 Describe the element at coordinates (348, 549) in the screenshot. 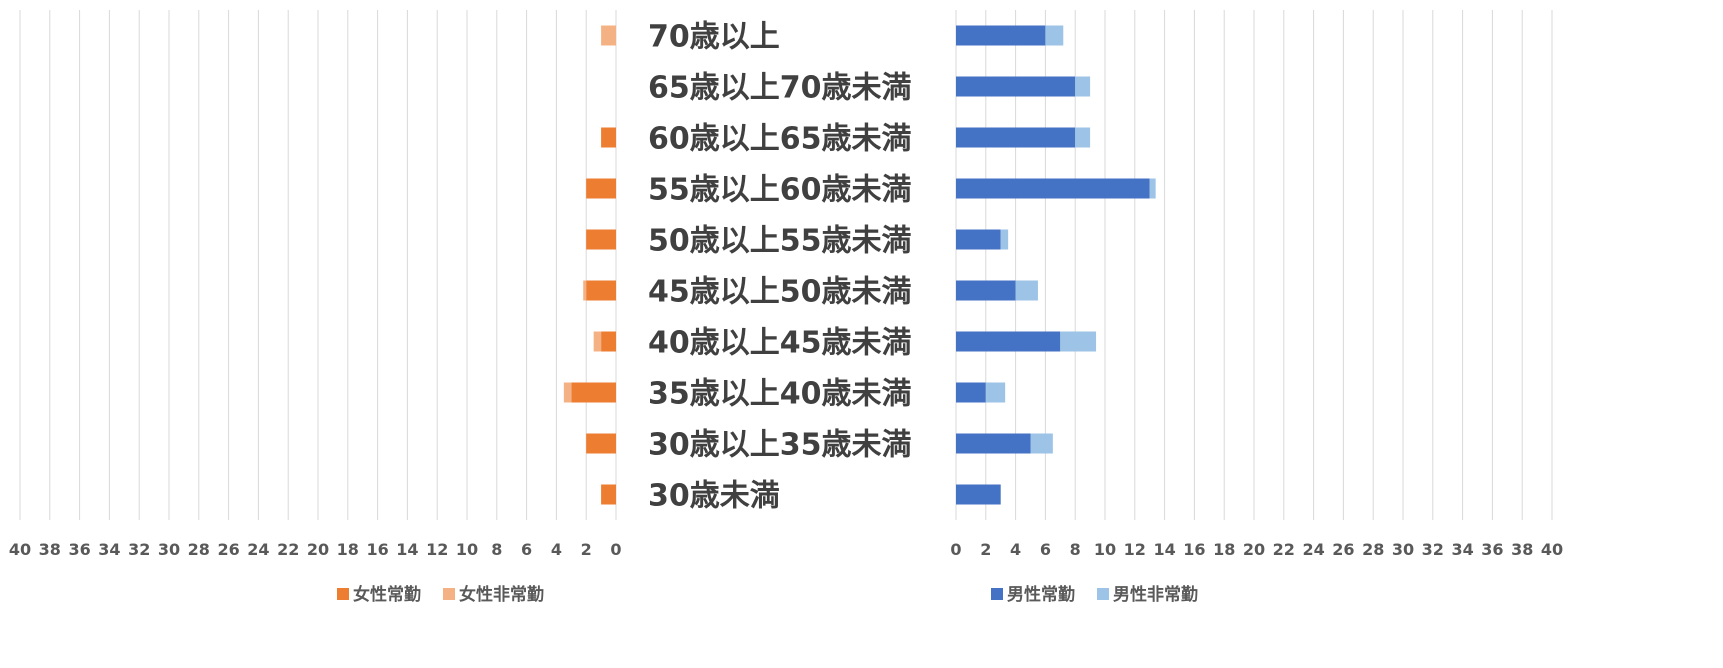

I see `female-x-tick-label: 18` at that location.